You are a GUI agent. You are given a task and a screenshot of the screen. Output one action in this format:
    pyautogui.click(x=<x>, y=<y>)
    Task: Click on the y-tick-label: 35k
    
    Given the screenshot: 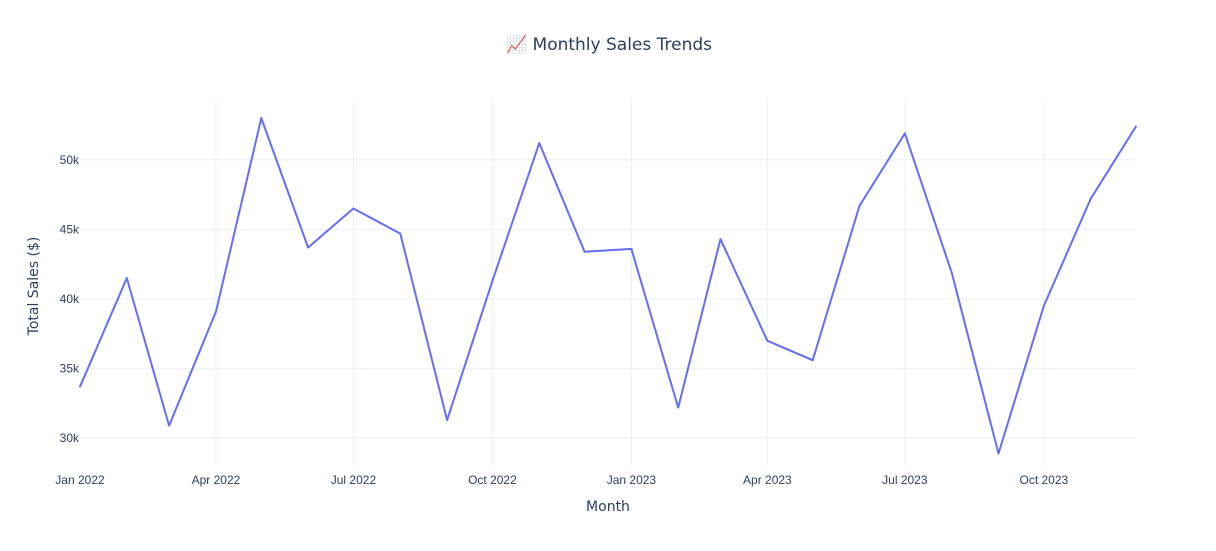 What is the action you would take?
    pyautogui.click(x=70, y=369)
    